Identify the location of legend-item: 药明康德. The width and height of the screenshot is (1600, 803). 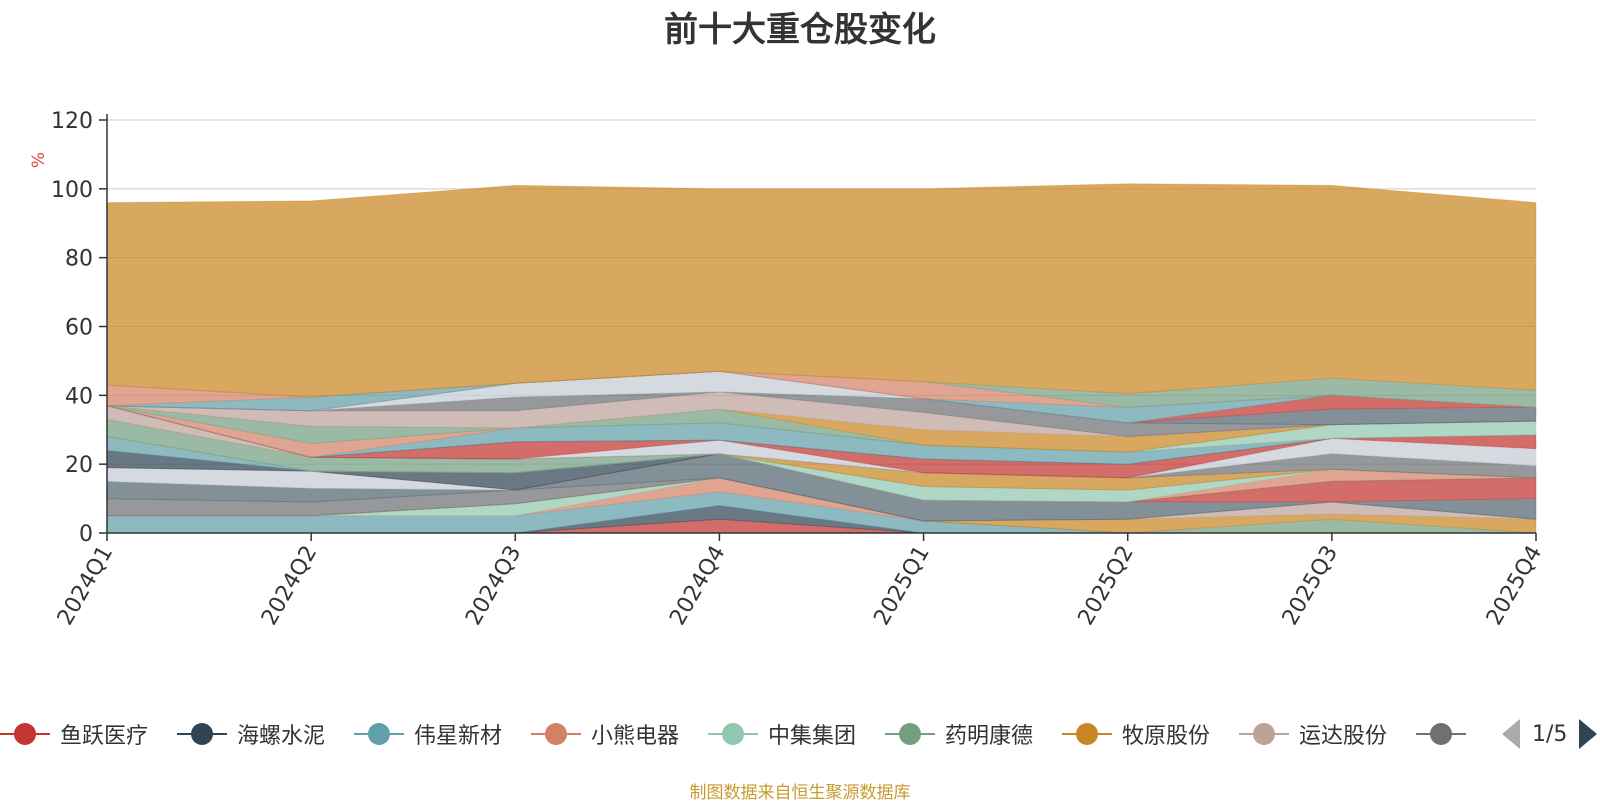
(959, 734).